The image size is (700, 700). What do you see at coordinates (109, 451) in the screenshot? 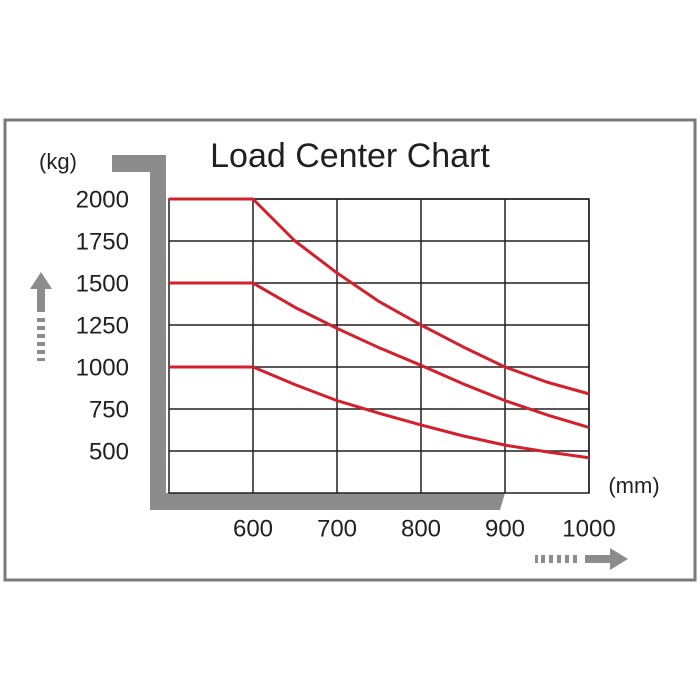
I see `y-tick-label: 500` at bounding box center [109, 451].